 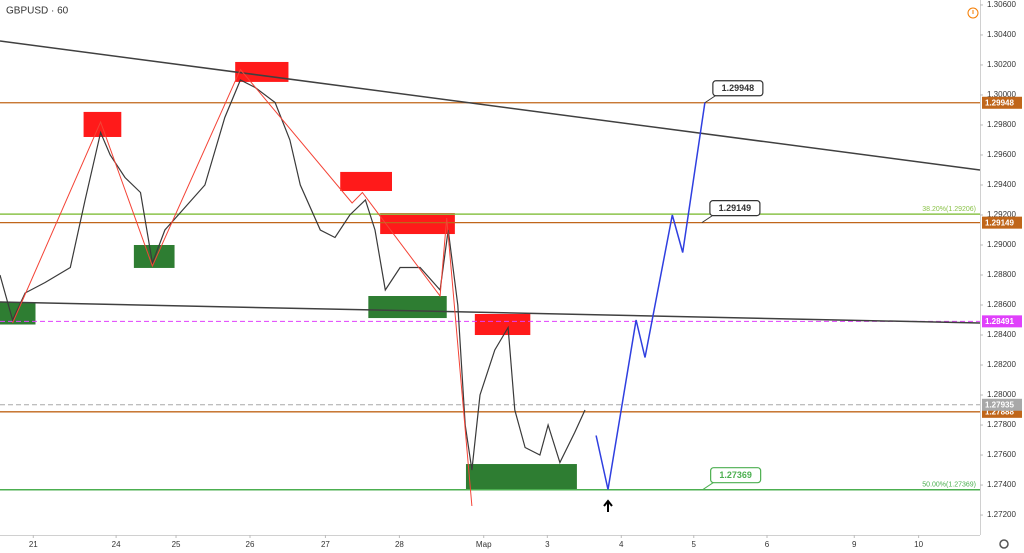 I want to click on y-tick-label: 1.29200, so click(x=1001, y=214).